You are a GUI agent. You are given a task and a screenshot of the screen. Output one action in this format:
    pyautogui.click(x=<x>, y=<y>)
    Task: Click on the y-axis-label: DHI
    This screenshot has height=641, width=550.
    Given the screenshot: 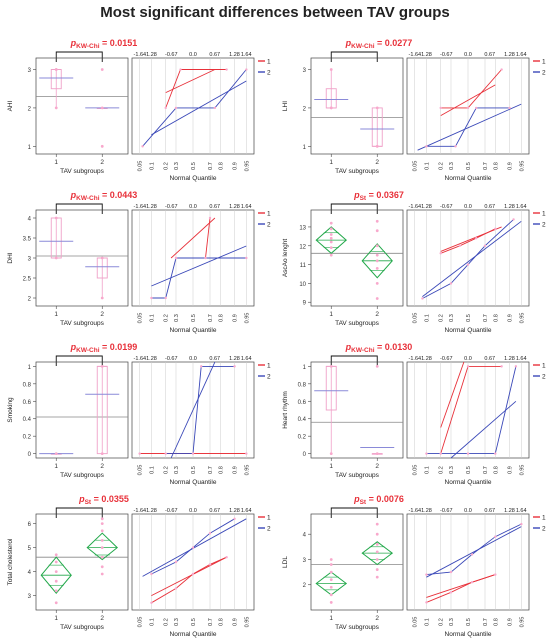 What is the action you would take?
    pyautogui.click(x=10, y=257)
    